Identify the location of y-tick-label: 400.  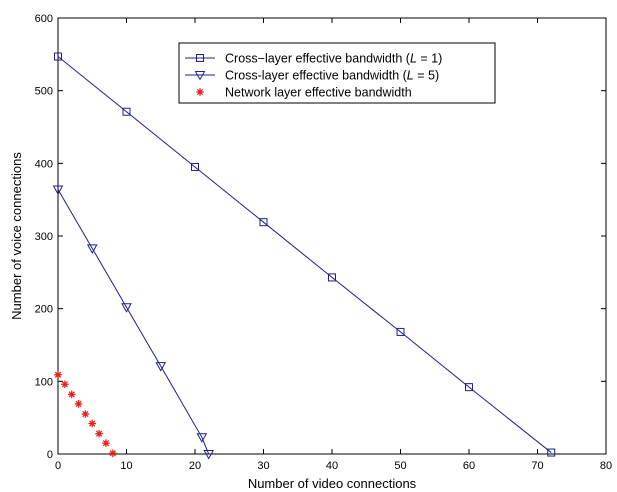
(44, 164).